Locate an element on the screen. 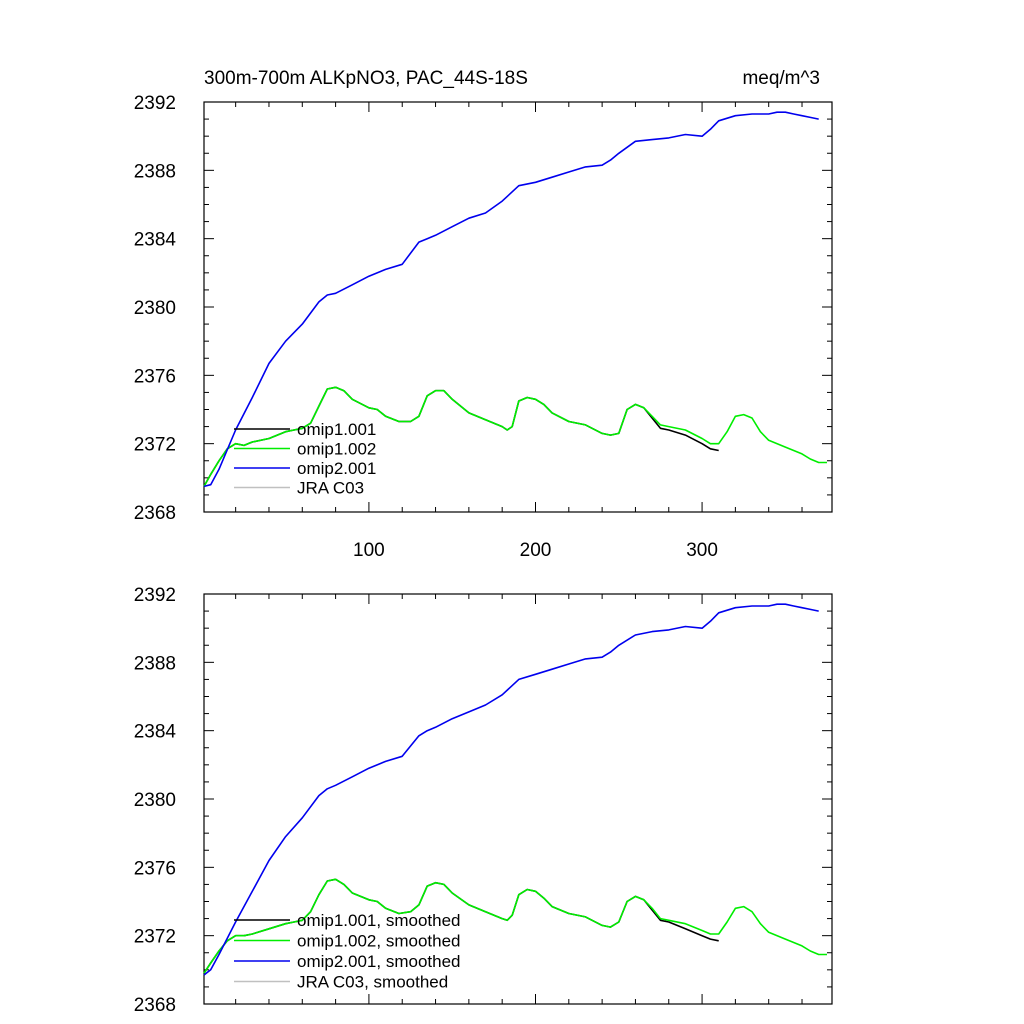  panel-1-legend-label-4: JRA C03 is located at coordinates (330, 488).